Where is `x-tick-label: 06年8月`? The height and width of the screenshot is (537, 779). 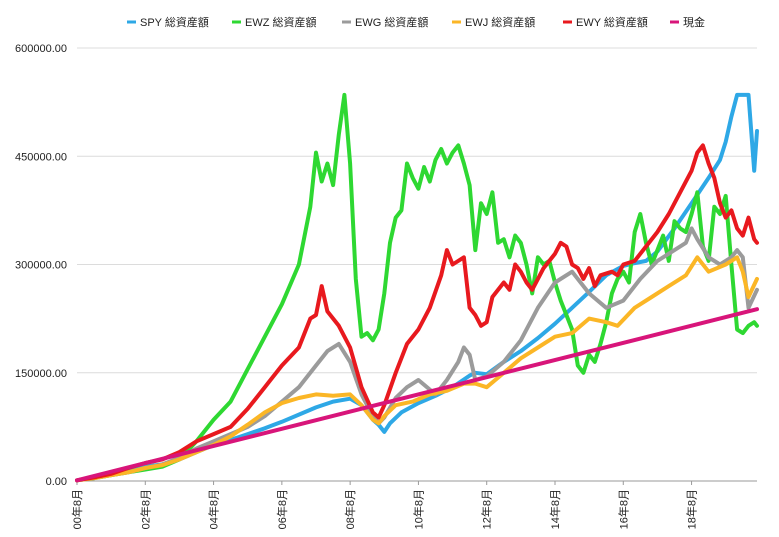 x-tick-label: 06年8月 is located at coordinates (282, 509).